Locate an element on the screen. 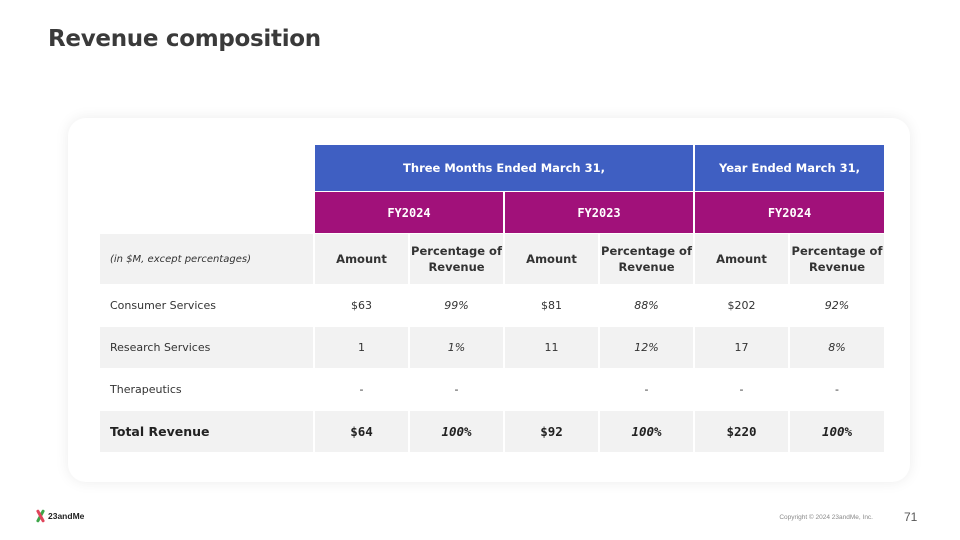 This screenshot has width=960, height=540. table-cell: 1 is located at coordinates (361, 347).